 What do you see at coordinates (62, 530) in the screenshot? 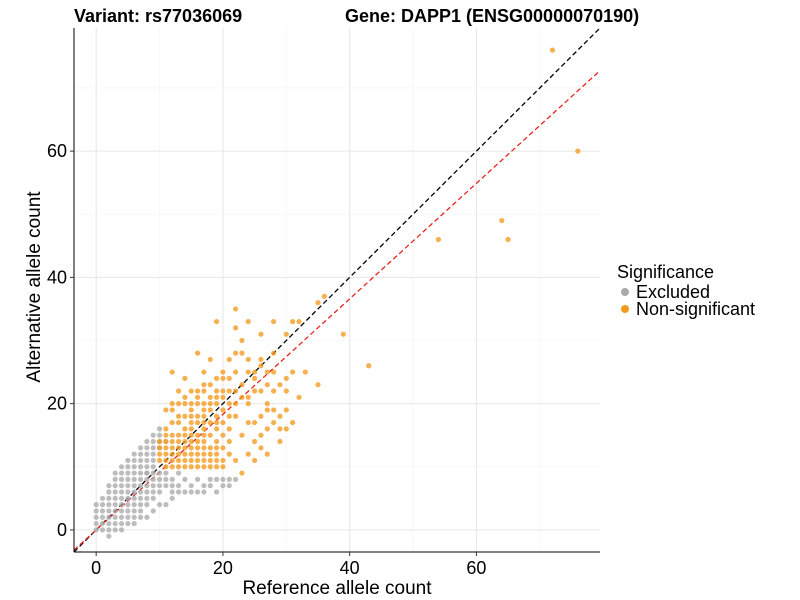
I see `y-tick-label: 0` at bounding box center [62, 530].